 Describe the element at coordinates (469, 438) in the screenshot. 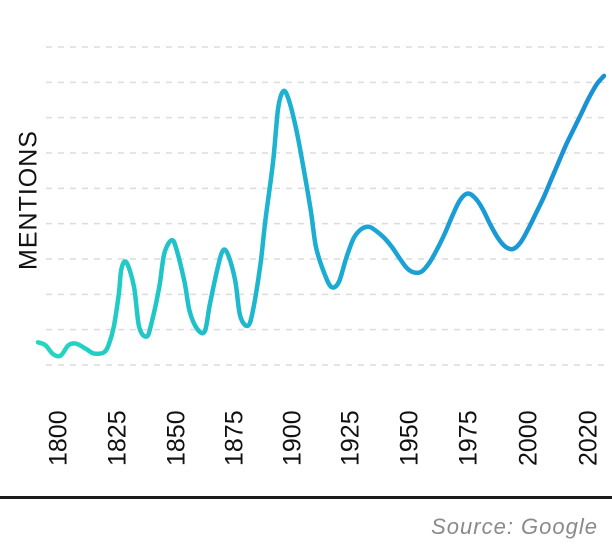

I see `x-tick-label: 1975` at that location.